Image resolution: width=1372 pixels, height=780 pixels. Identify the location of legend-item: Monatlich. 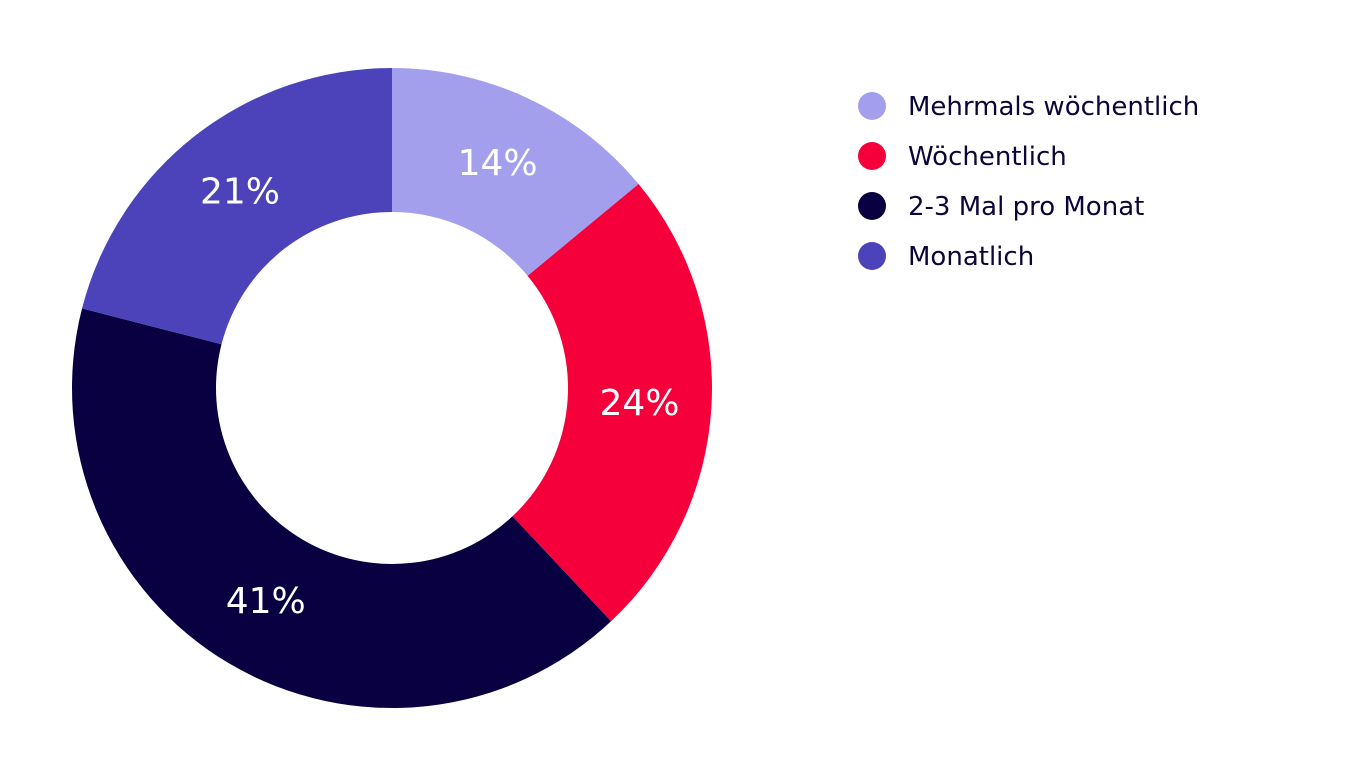
(946, 257).